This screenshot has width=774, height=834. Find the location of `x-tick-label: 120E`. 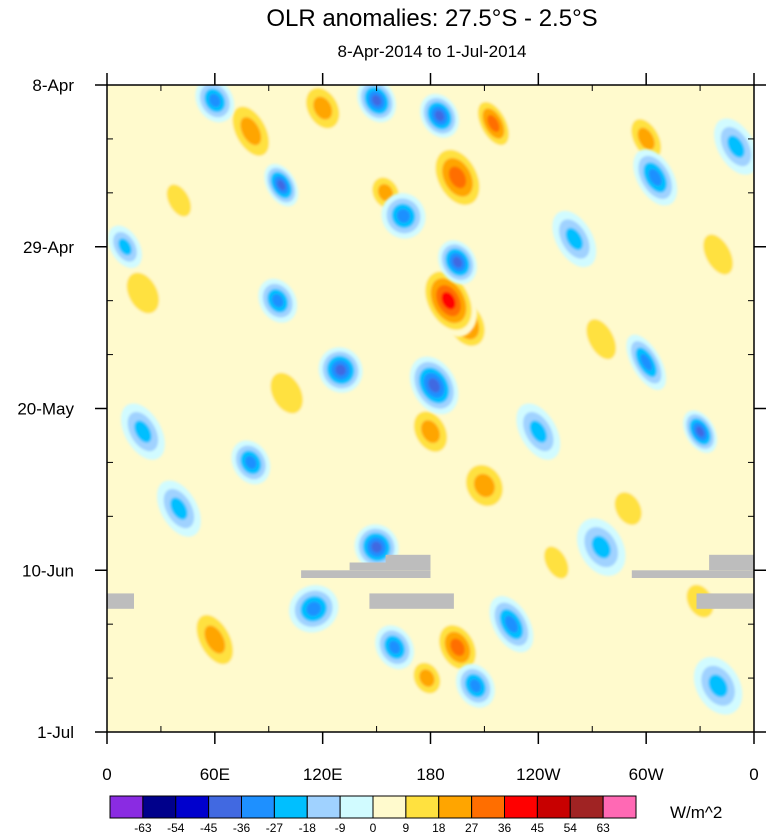

x-tick-label: 120E is located at coordinates (323, 774).